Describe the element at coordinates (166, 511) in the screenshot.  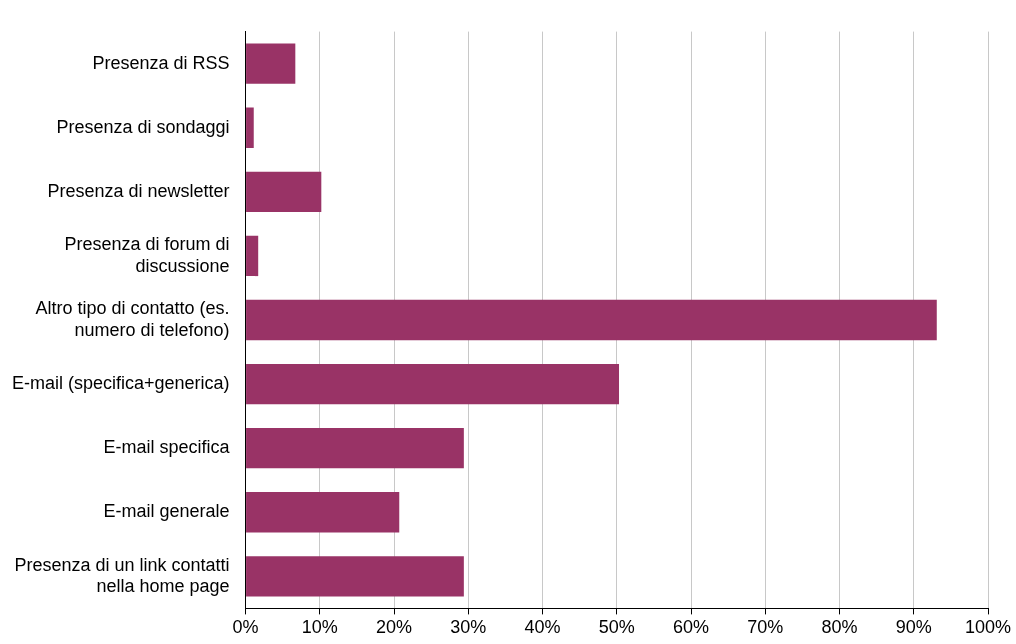
I see `y-tick-label: E-mail generale` at that location.